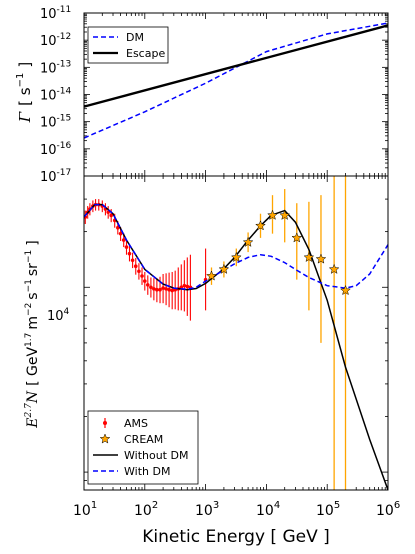 This screenshot has height=554, width=415. I want to click on bottom-ylabel-m-exp: −2, so click(29, 309).